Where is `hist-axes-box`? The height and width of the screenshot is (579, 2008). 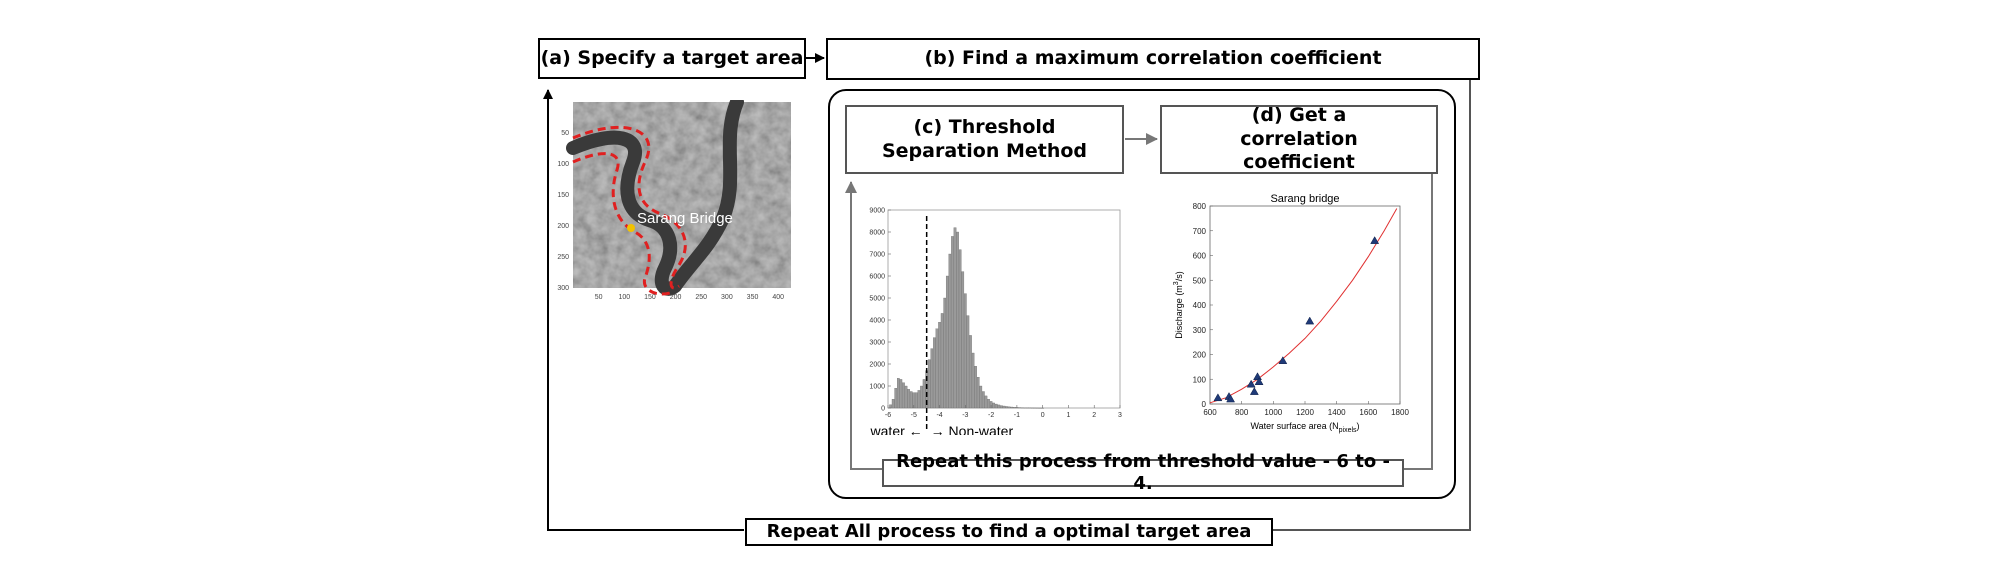 hist-axes-box is located at coordinates (1004, 309).